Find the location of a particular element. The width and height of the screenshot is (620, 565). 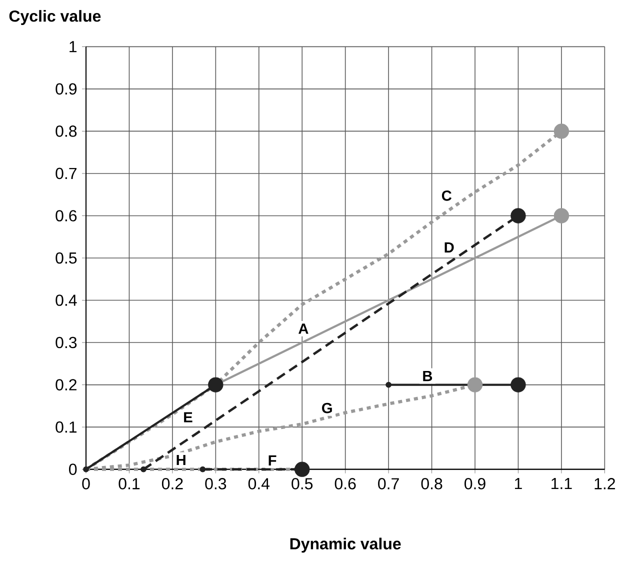

series-label: E is located at coordinates (188, 417).